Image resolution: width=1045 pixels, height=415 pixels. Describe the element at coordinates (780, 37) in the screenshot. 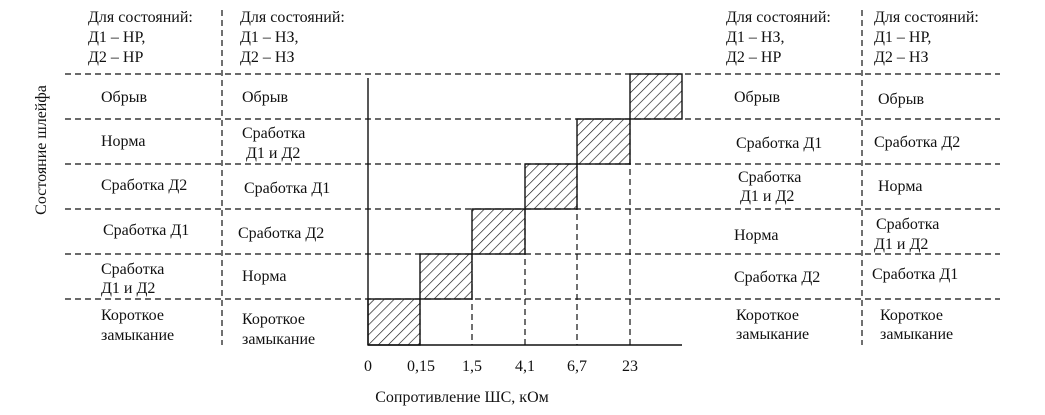

I see `column-header: Для состояний: Д1 – НЗ, Д2 – НР` at that location.